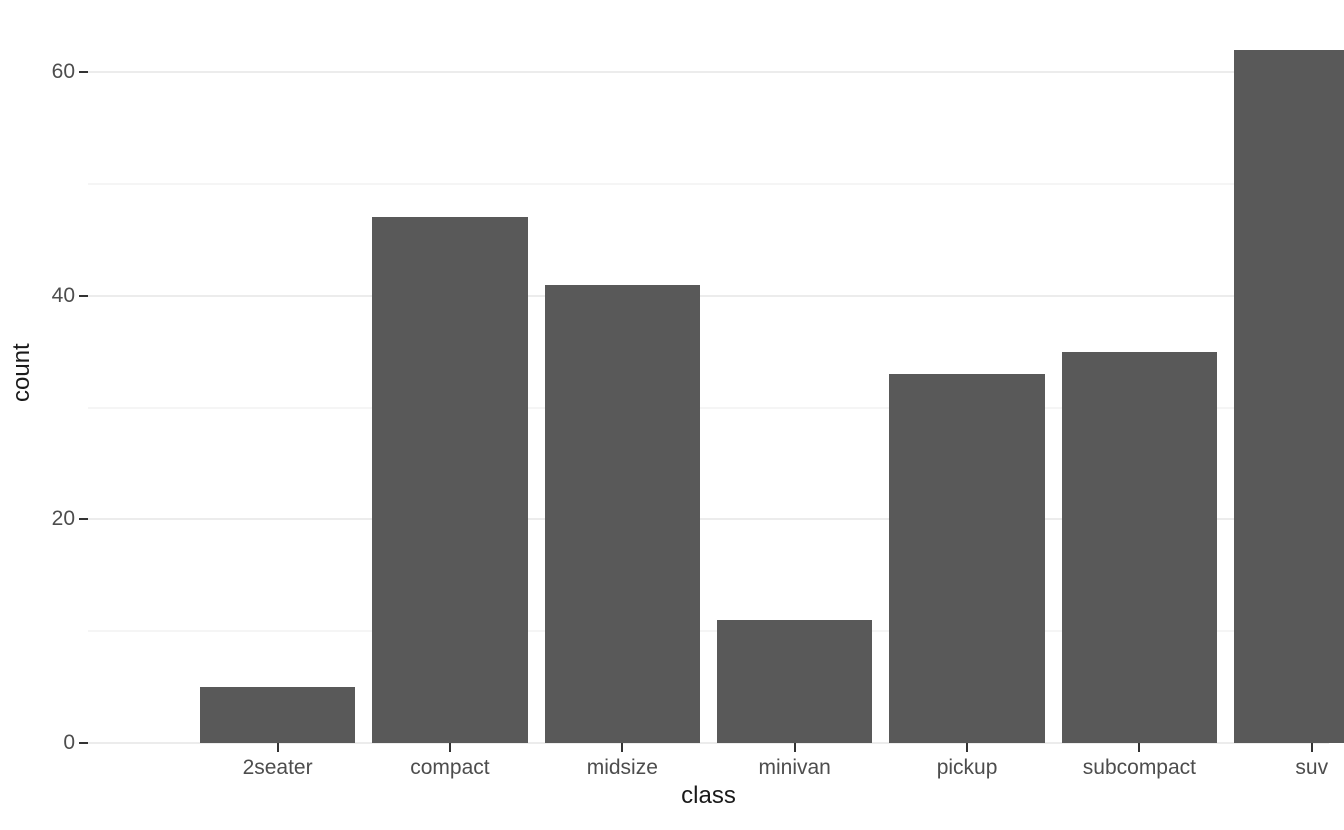 The image size is (1344, 830). I want to click on y-tick-label: 40, so click(63, 295).